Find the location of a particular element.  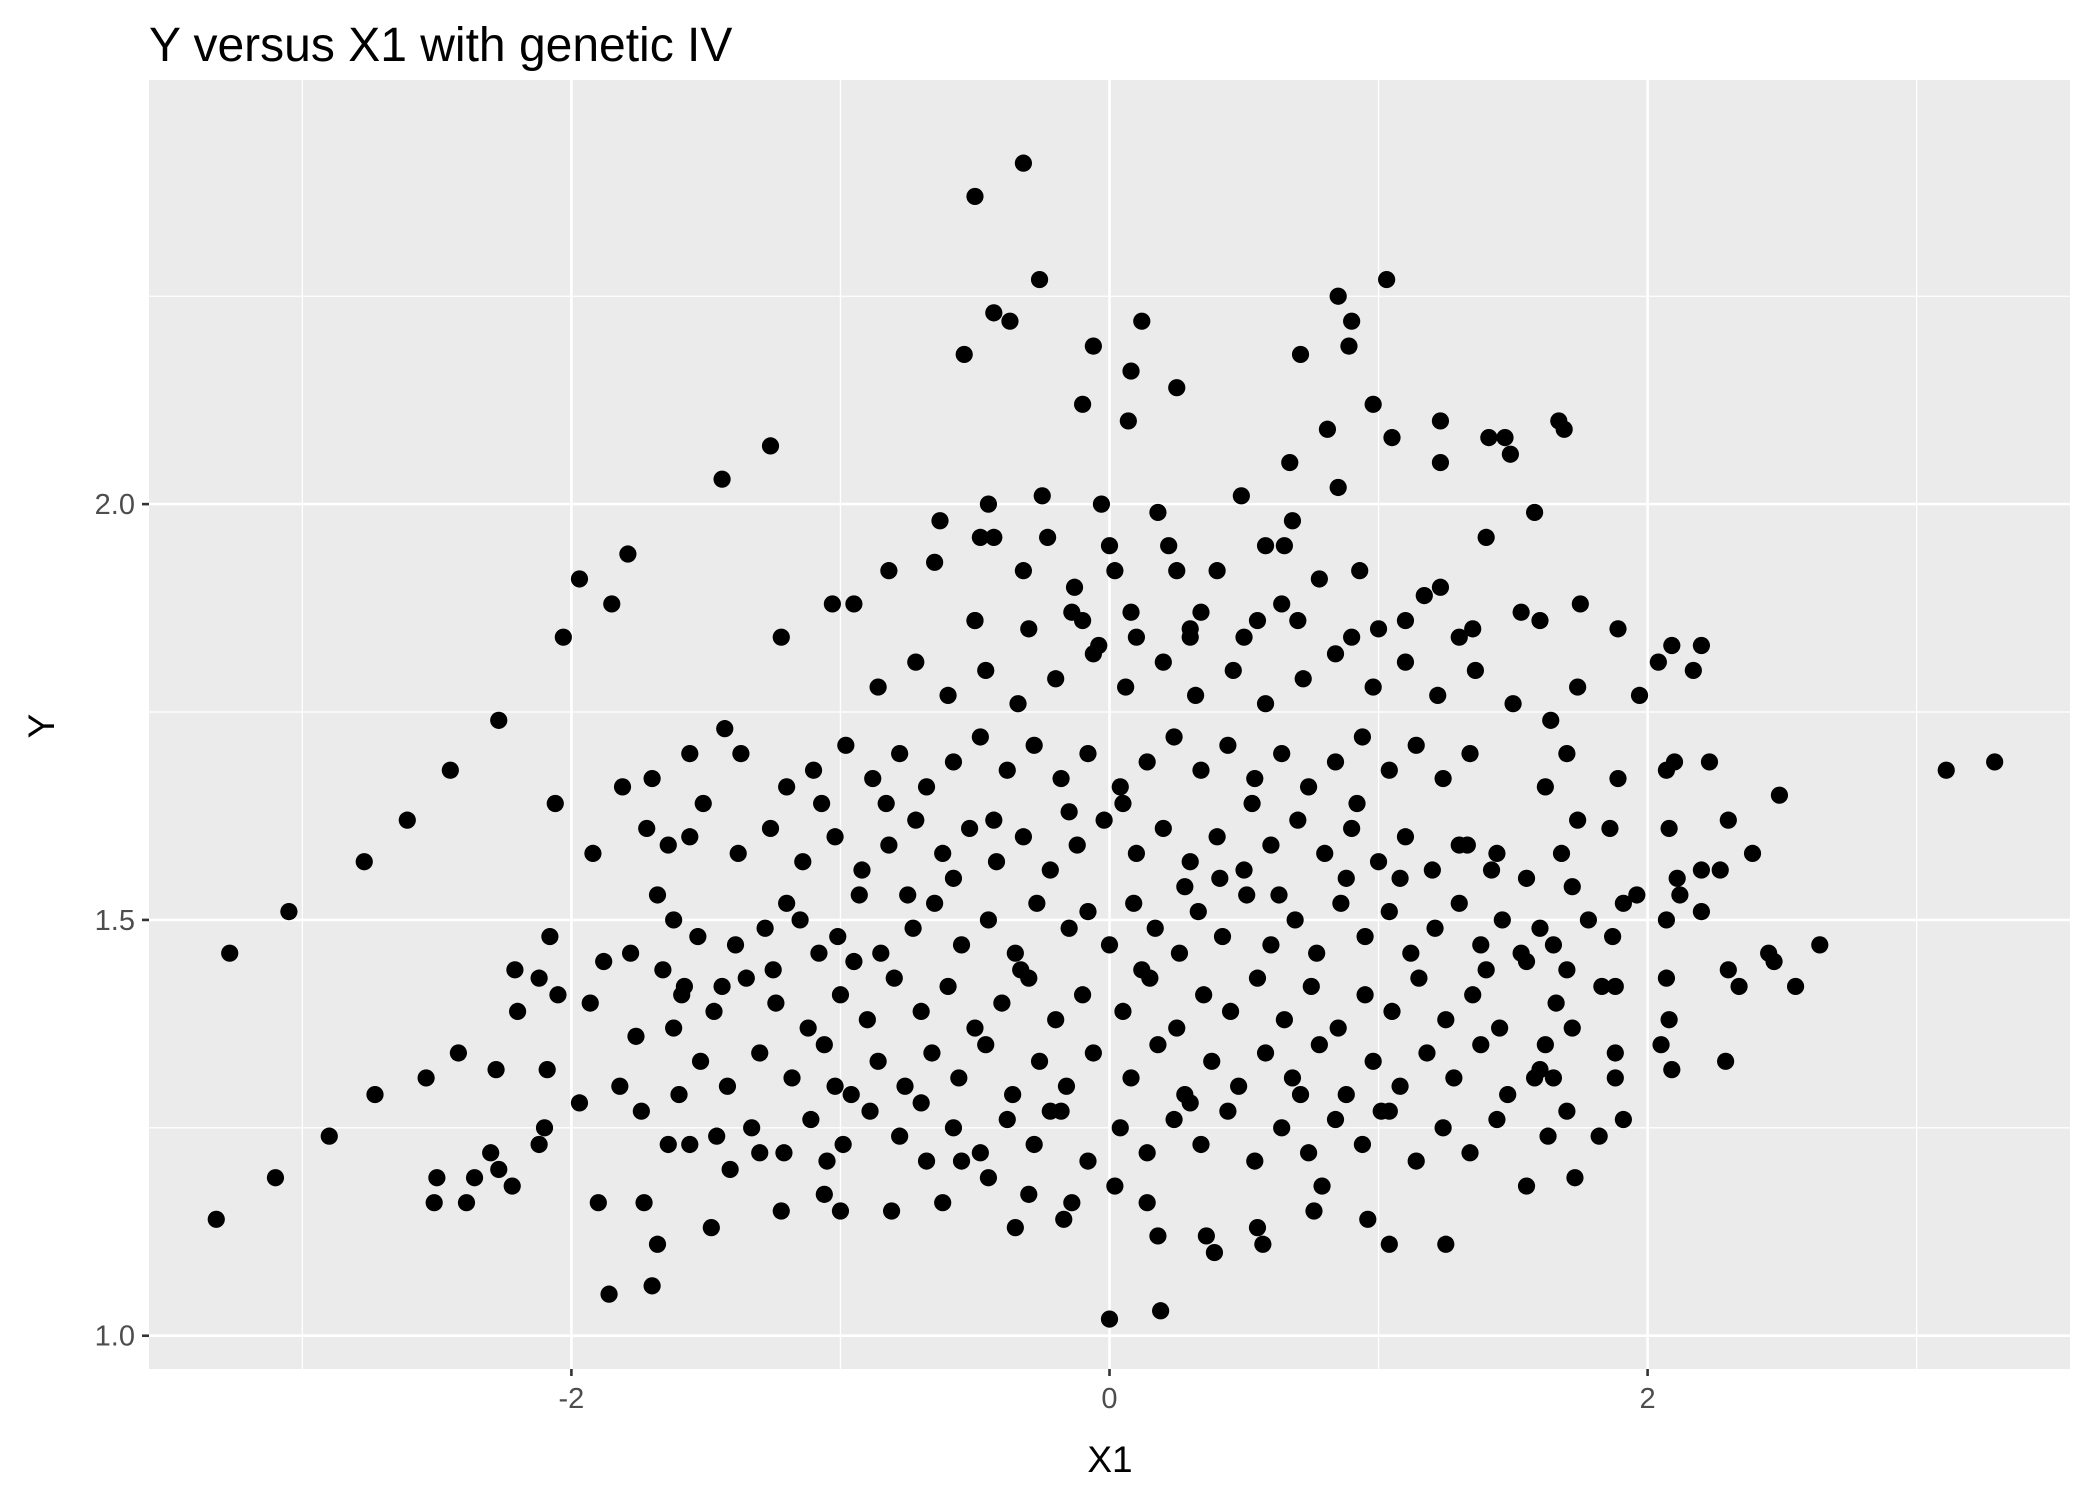

x-tick-label: -2 is located at coordinates (572, 1399).